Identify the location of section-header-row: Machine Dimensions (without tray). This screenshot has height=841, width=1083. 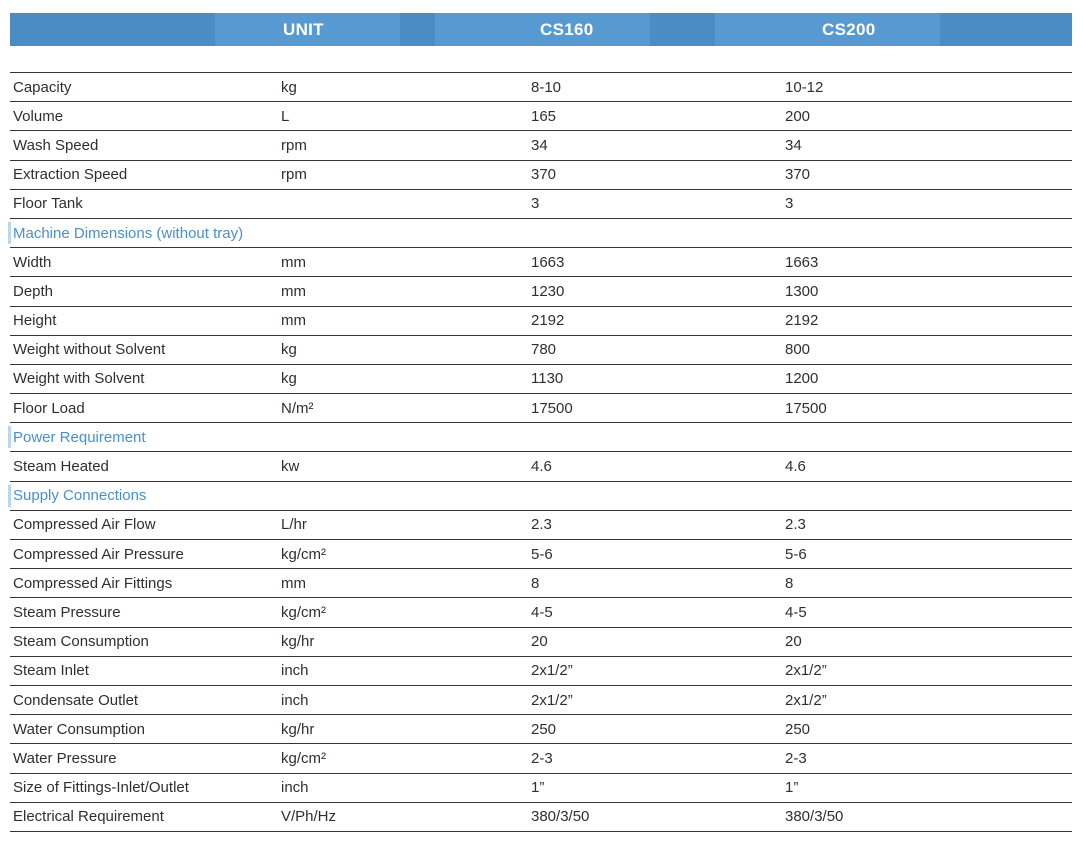
(540, 234).